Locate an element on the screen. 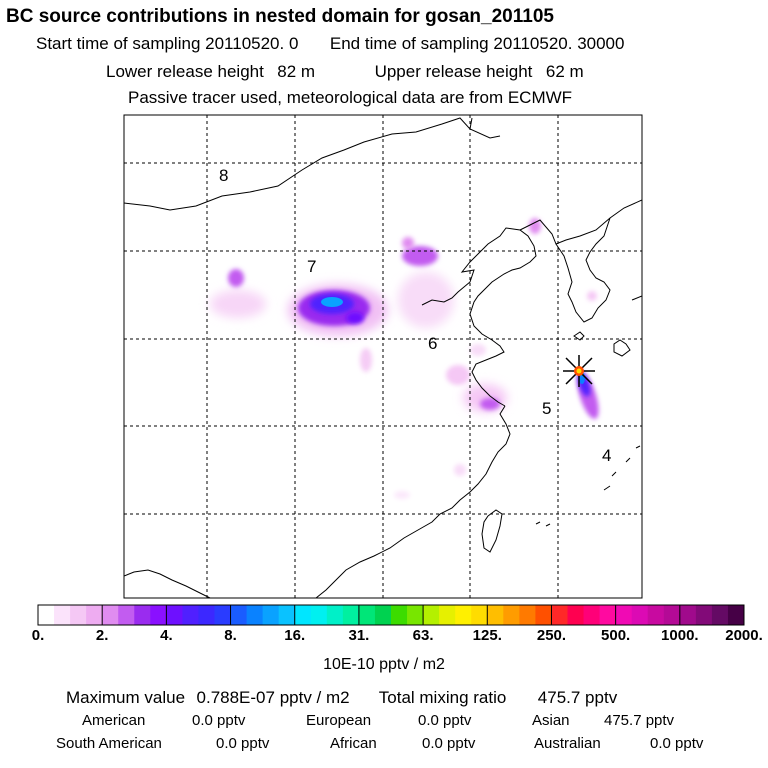 This screenshot has height=768, width=768. plume-inner-mongolia-west is located at coordinates (238, 293).